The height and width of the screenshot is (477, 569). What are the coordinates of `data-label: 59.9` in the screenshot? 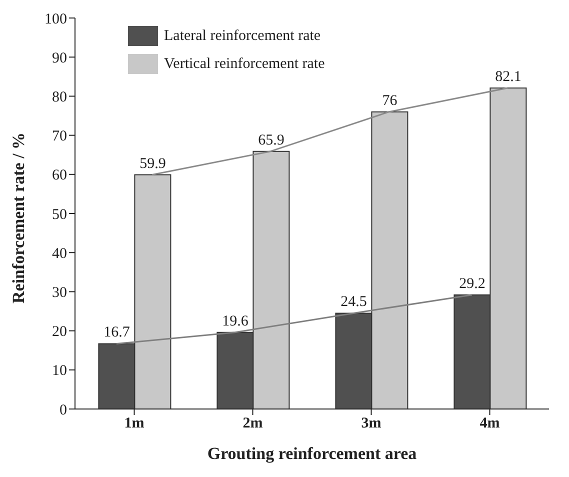 It's located at (153, 164).